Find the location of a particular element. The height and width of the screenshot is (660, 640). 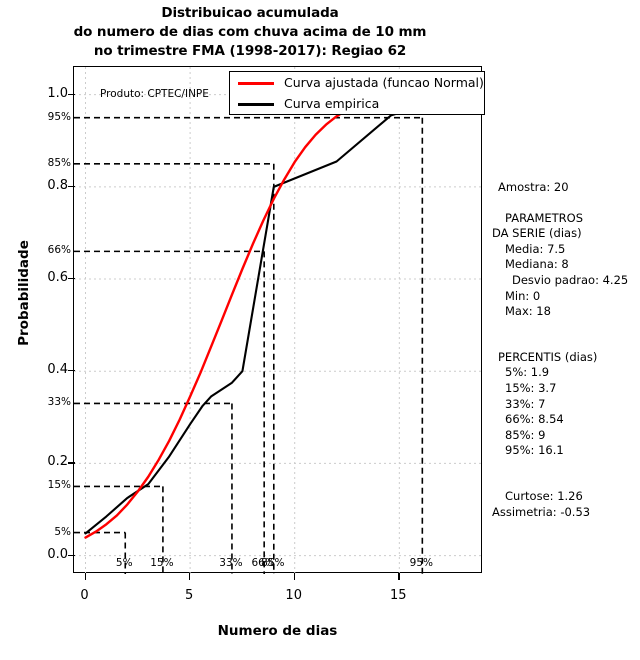

stat-mediana: Mediana: 8 is located at coordinates (537, 264).